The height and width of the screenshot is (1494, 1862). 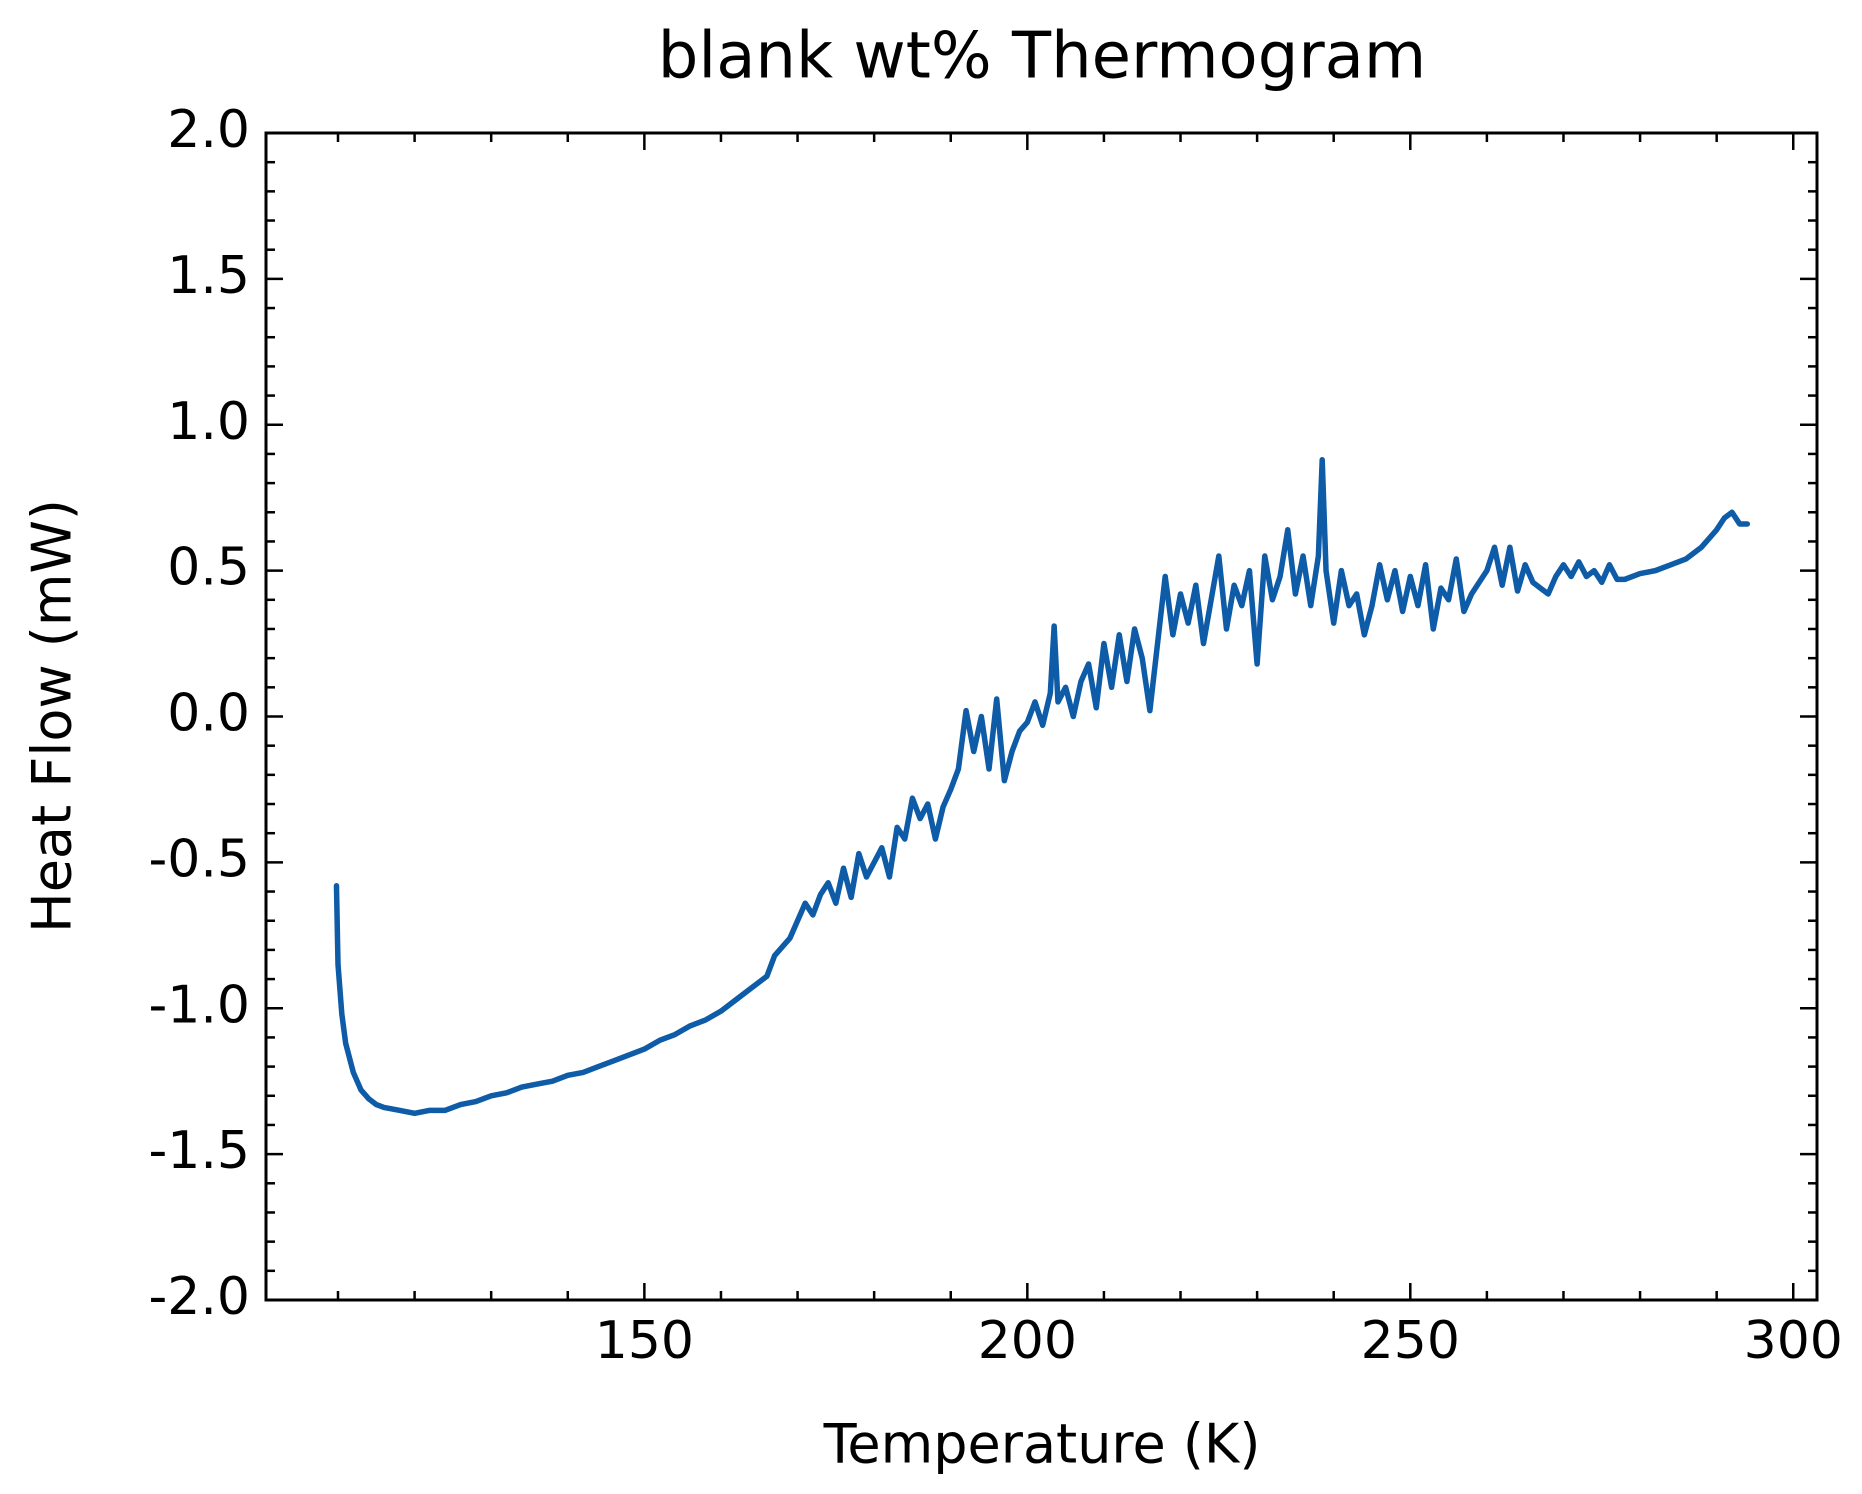 I want to click on y-axis-label: Heat Flow (mW), so click(x=52, y=716).